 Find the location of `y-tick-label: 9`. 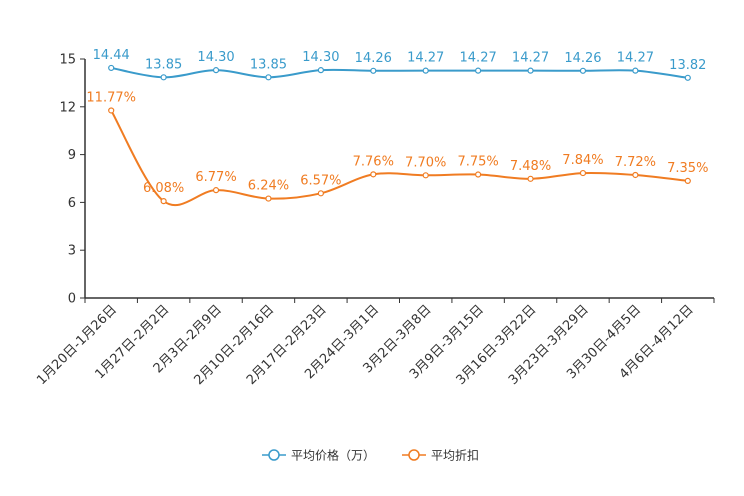

y-tick-label: 9 is located at coordinates (72, 155).